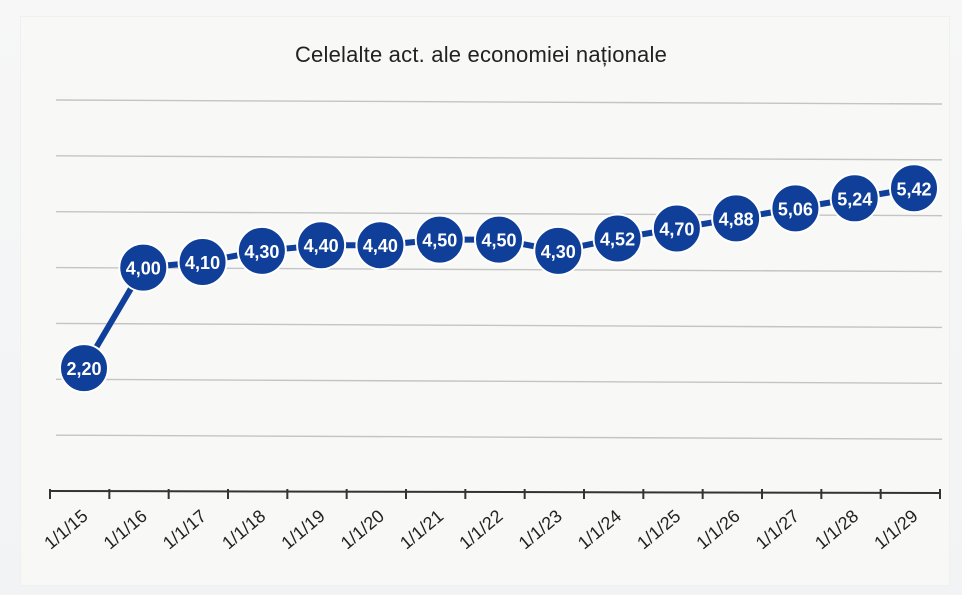 The image size is (962, 595). What do you see at coordinates (895, 529) in the screenshot?
I see `x-tick-label: 1/1/29` at bounding box center [895, 529].